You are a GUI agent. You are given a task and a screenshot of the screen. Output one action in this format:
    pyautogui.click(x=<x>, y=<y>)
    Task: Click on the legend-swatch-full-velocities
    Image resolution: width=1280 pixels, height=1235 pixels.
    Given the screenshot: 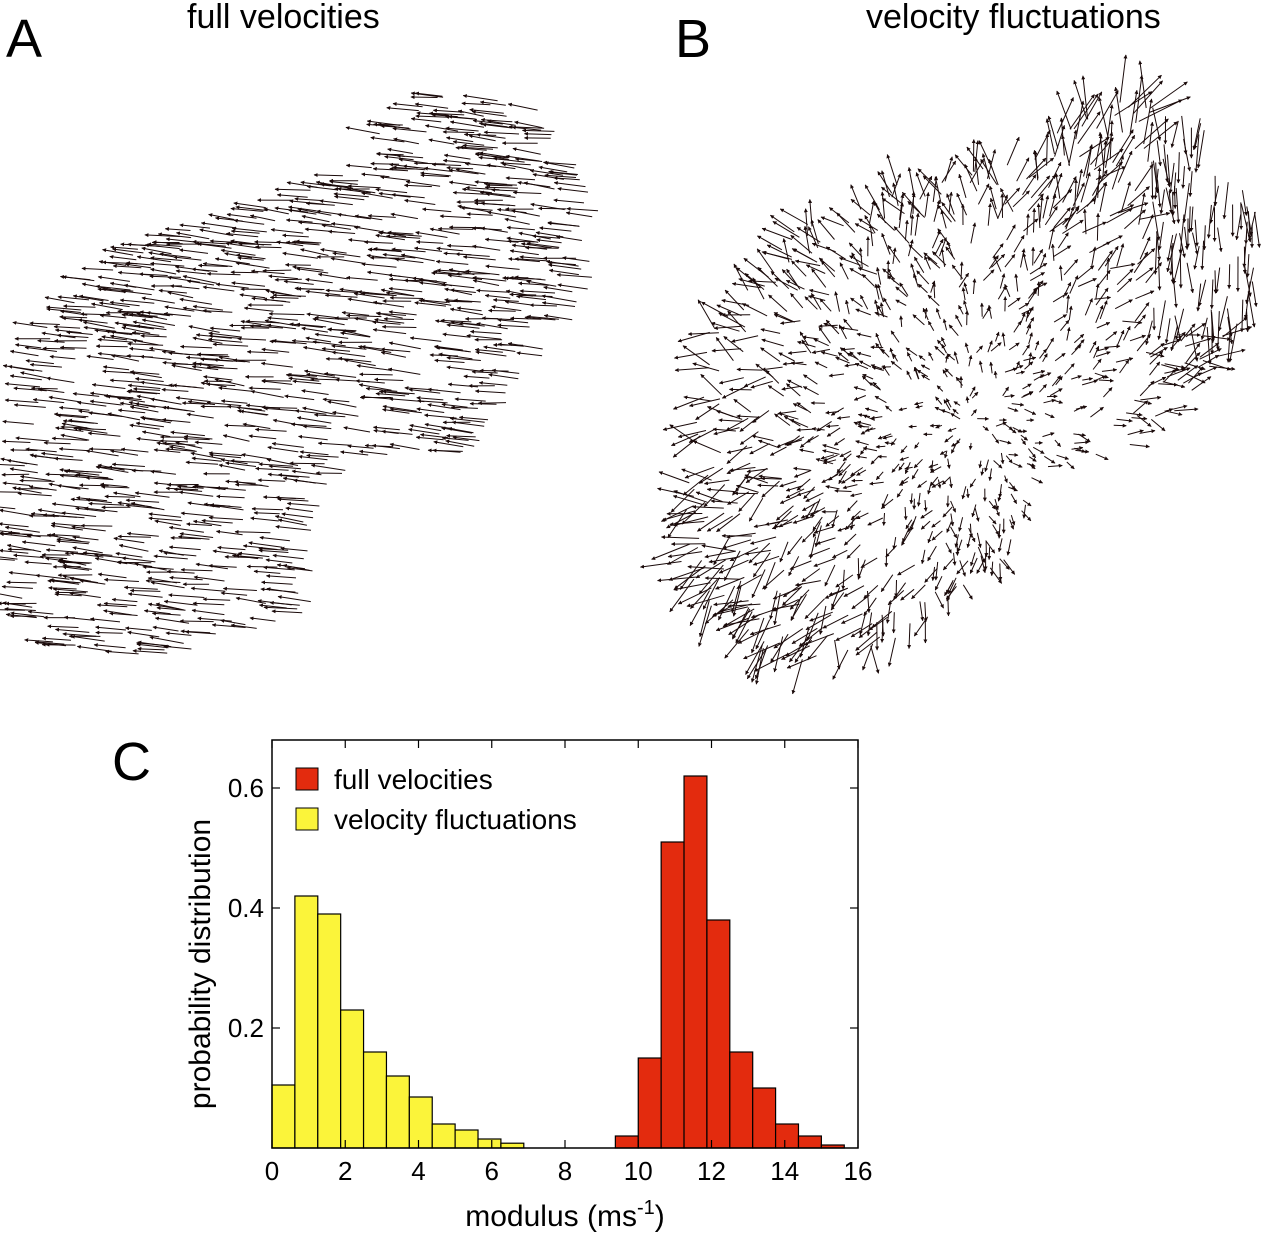 What is the action you would take?
    pyautogui.click(x=307, y=779)
    